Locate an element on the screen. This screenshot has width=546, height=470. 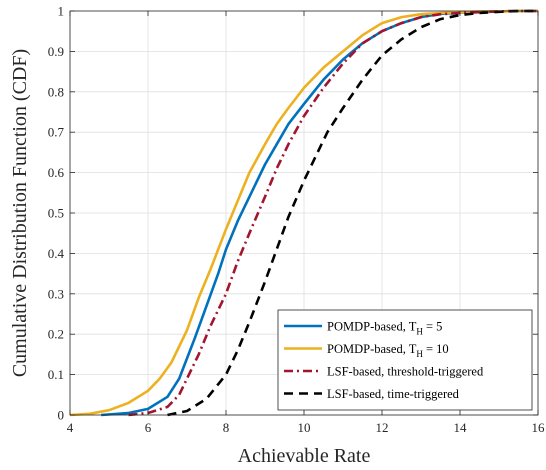
legend-label-1: POMDP-based, TH = 5 is located at coordinates (384, 328).